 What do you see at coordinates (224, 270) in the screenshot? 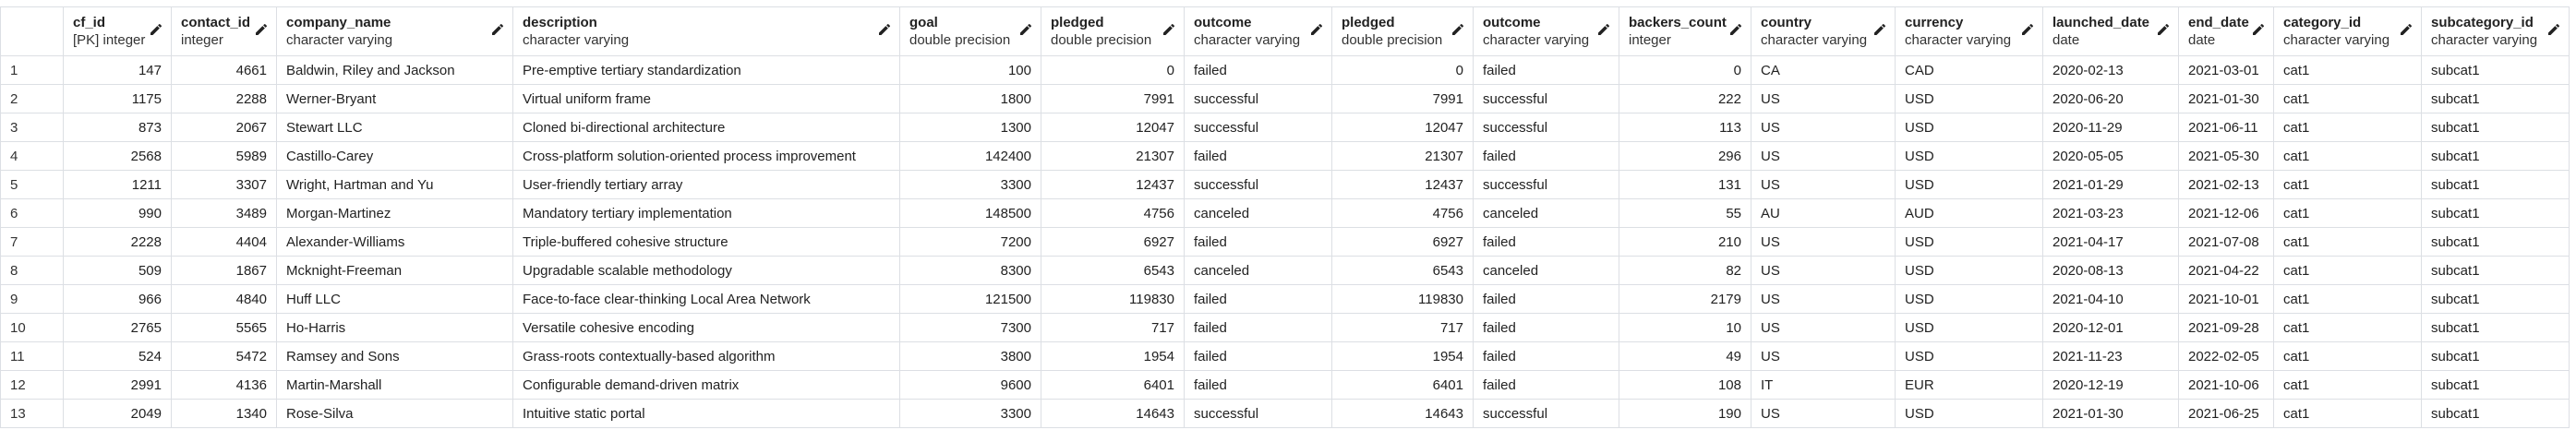
I see `data-cell: 1867` at bounding box center [224, 270].